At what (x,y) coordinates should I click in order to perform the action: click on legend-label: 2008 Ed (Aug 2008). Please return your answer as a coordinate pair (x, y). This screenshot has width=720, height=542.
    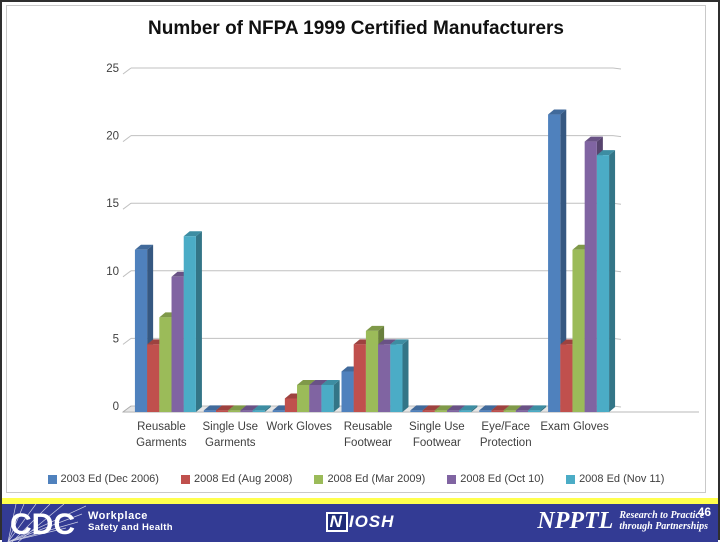
    Looking at the image, I should click on (243, 479).